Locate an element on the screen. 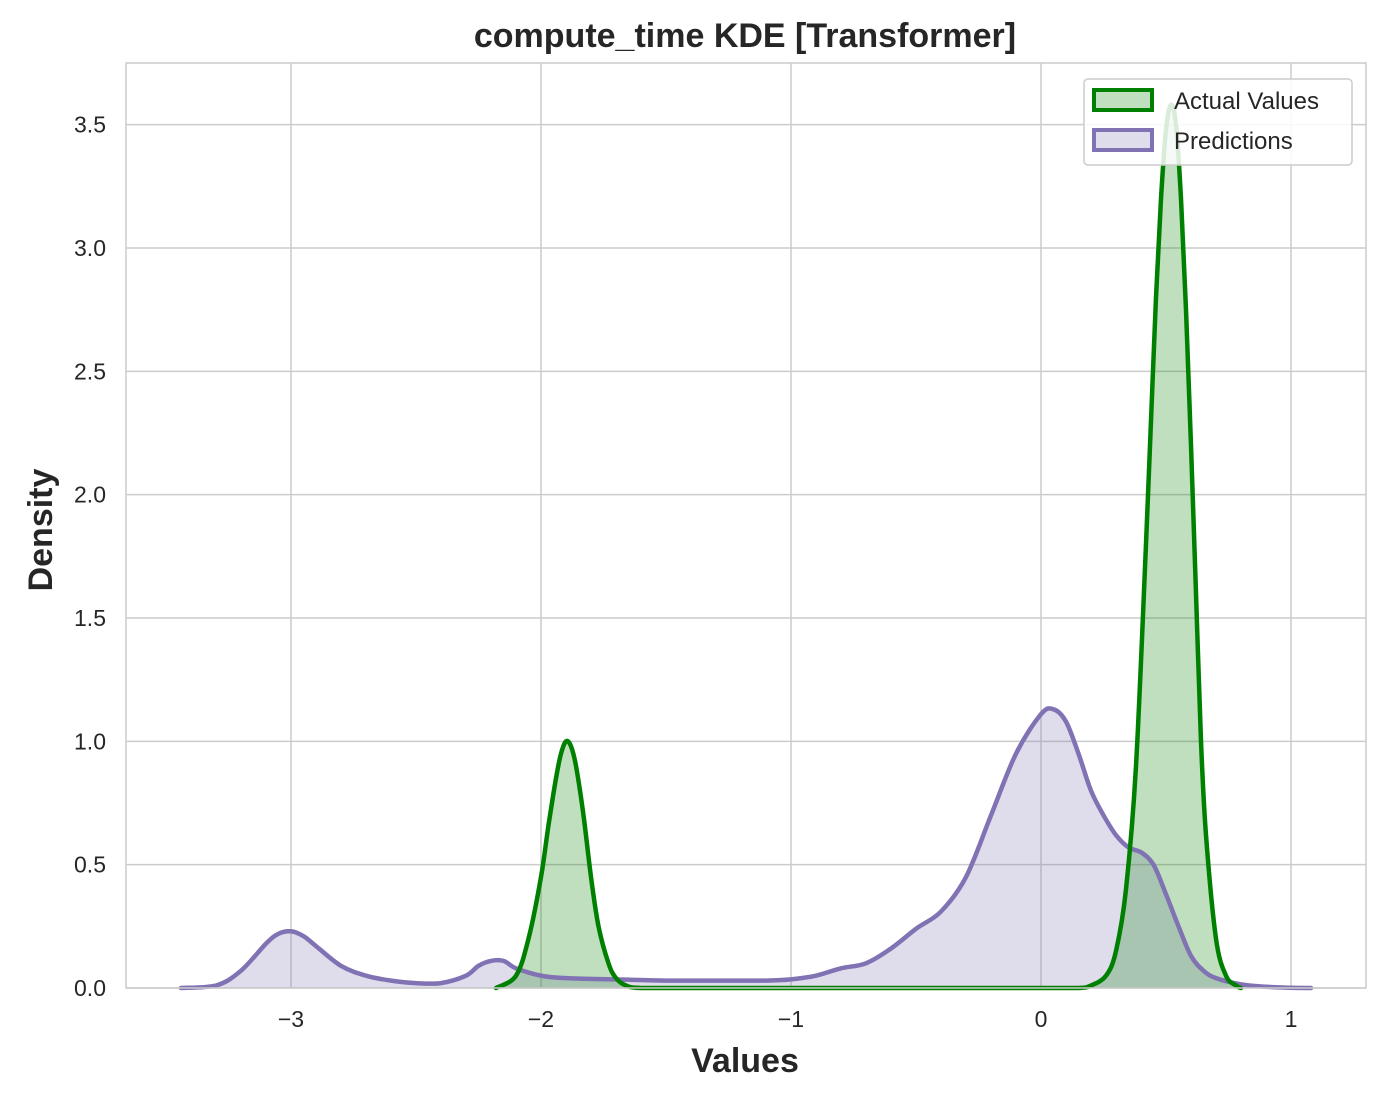 This screenshot has width=1385, height=1101. legend-label-predictions: Predictions is located at coordinates (1233, 141).